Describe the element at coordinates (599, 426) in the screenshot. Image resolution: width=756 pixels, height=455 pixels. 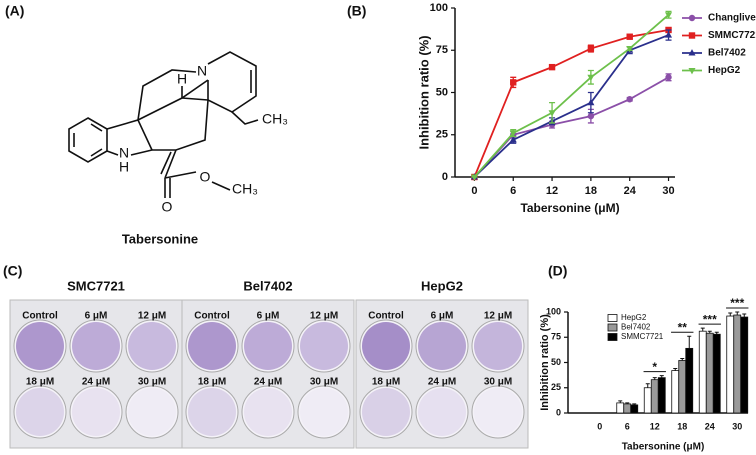
I see `x-tick-label: 0` at that location.